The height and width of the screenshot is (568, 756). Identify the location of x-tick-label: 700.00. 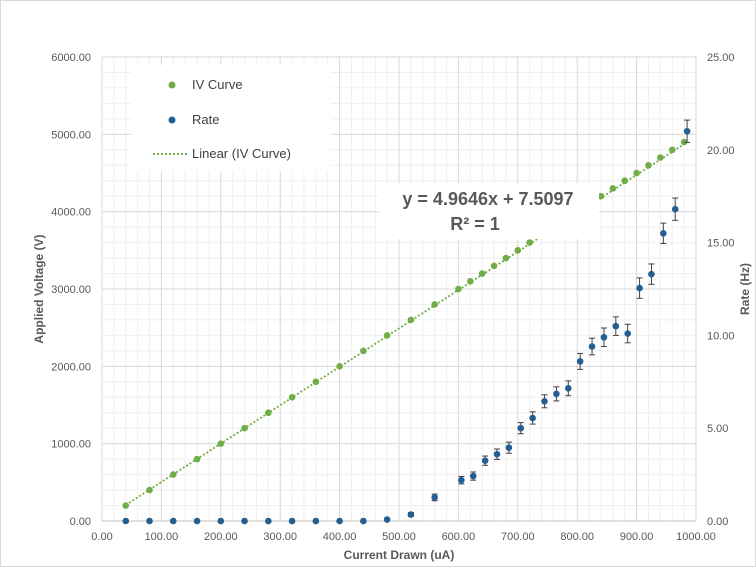
(518, 537).